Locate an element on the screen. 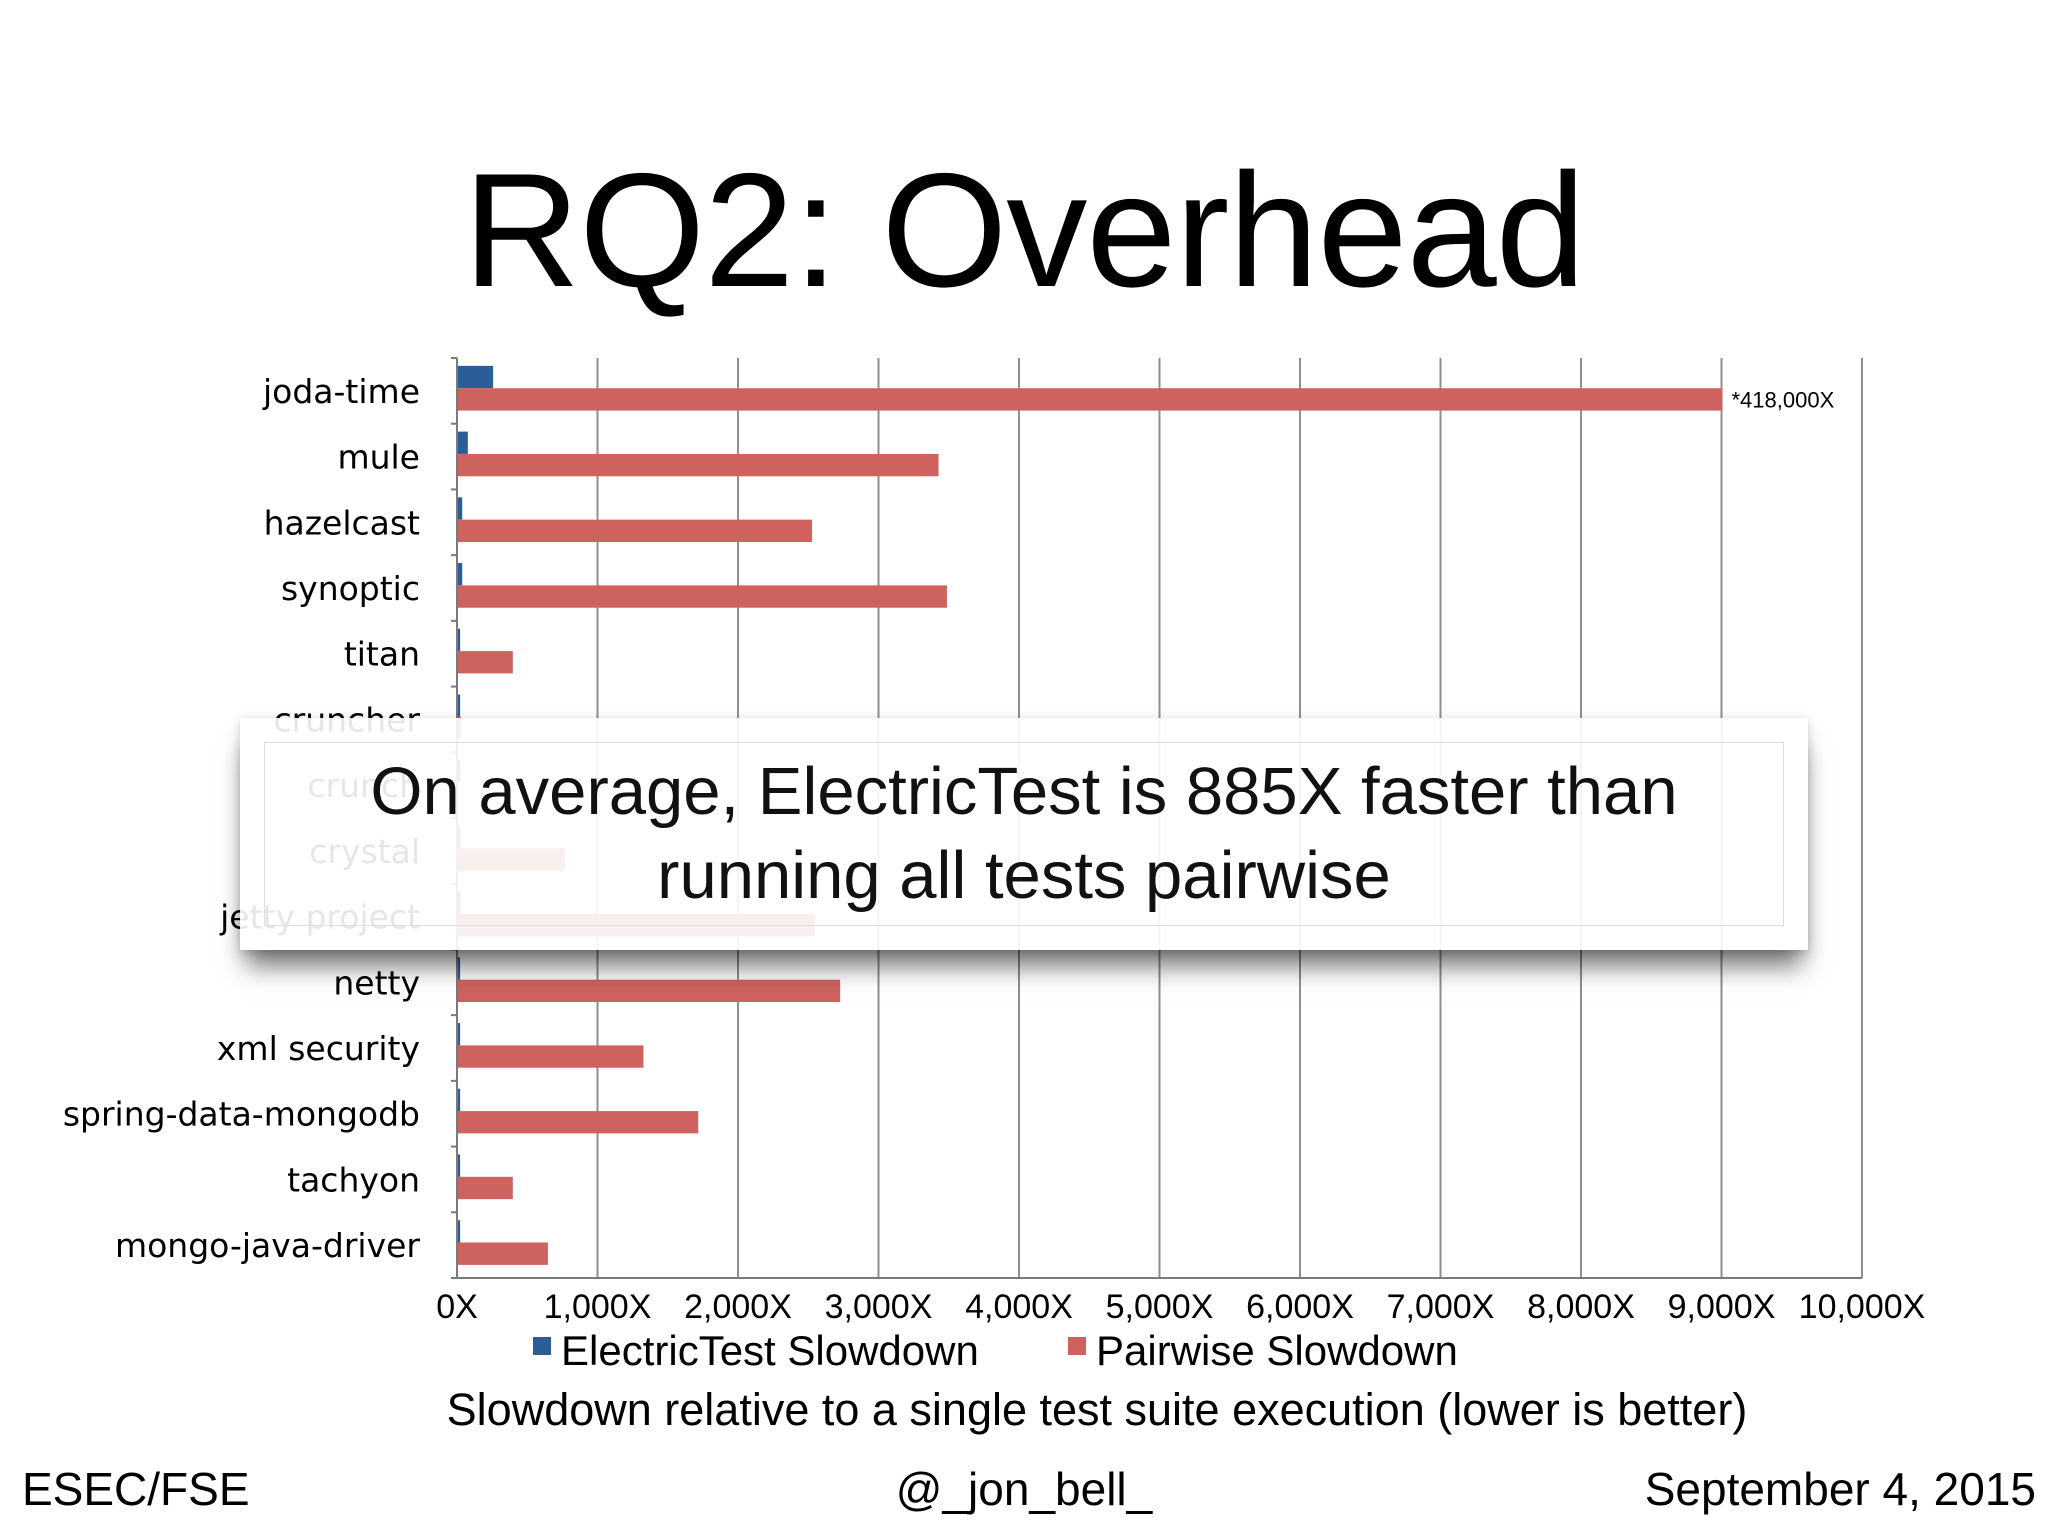 This screenshot has height=1536, width=2048. category-label-xml-security: xml security is located at coordinates (318, 1048).